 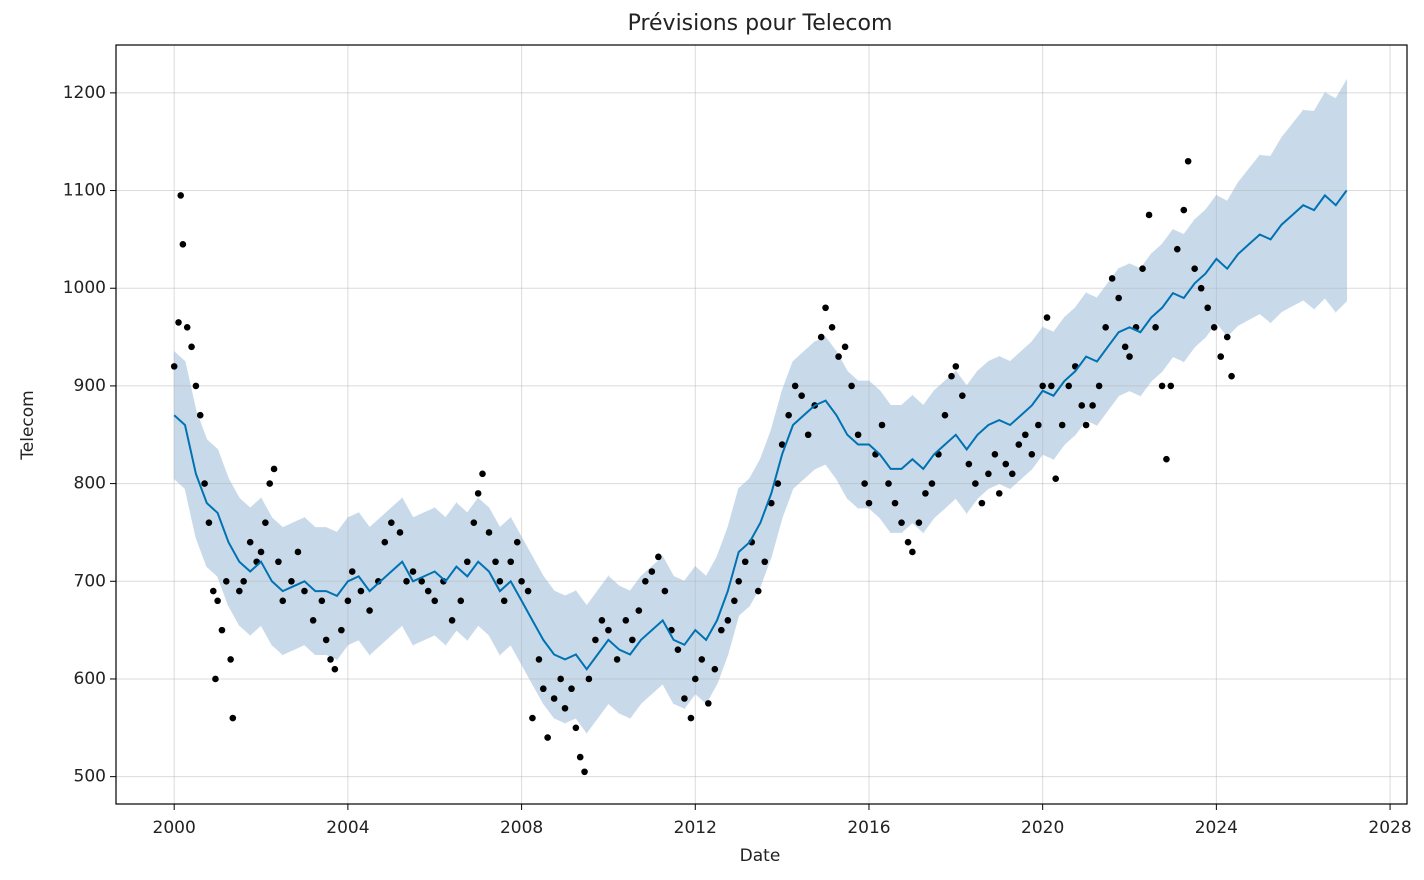 I want to click on y-tick-label: 900, so click(x=90, y=386).